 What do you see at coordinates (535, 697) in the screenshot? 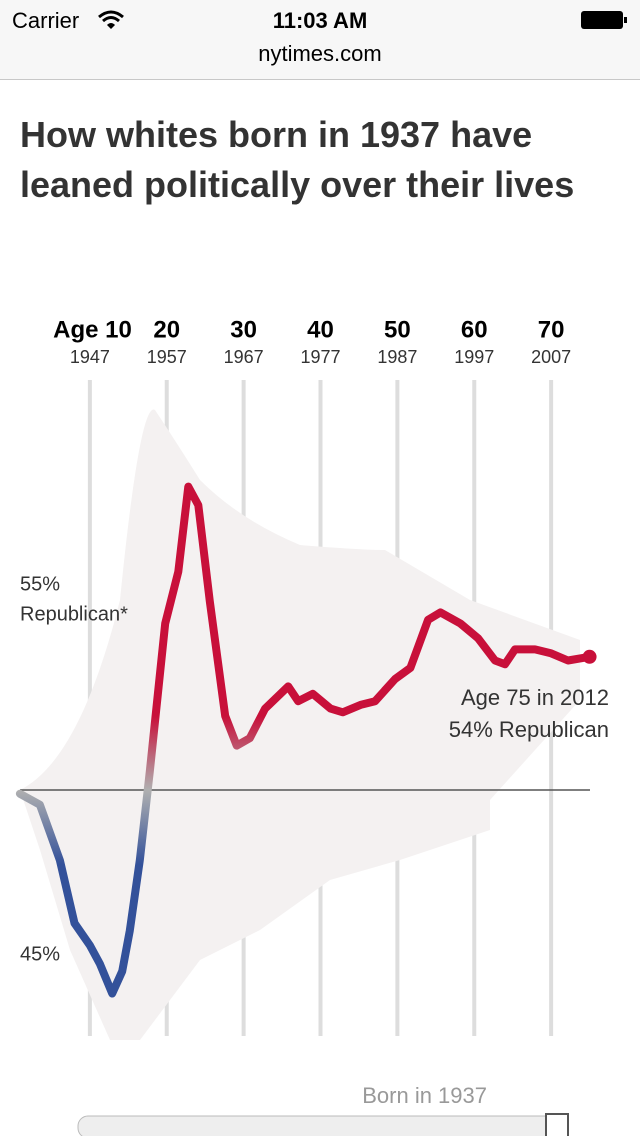
I see `annotation: Age 75 in 2012` at bounding box center [535, 697].